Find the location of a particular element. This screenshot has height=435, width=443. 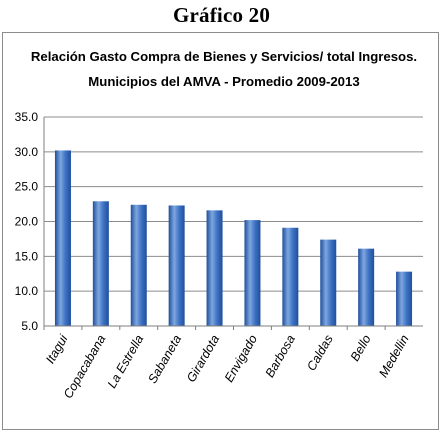

y-tick-label: 35.0 is located at coordinates (27, 117).